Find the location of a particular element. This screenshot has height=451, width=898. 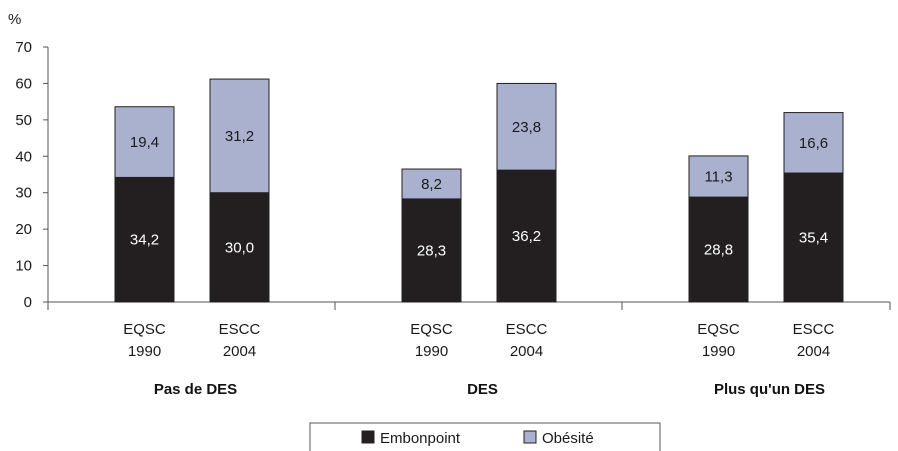

data-label-obesite: 8,2 is located at coordinates (431, 184).